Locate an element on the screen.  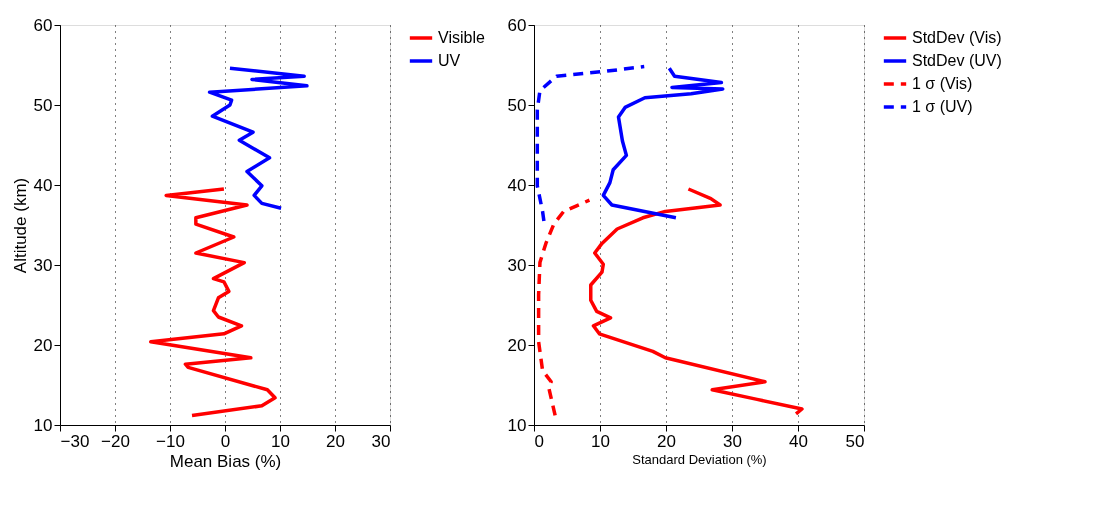
x-tick-label: −30 is located at coordinates (75, 441).